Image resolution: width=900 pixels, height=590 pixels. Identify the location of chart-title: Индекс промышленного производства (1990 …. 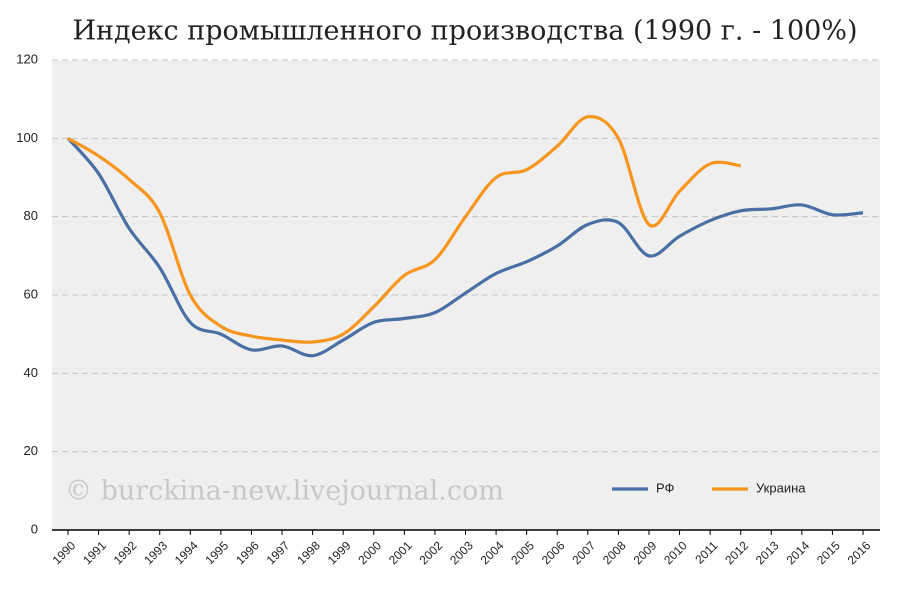
(464, 31).